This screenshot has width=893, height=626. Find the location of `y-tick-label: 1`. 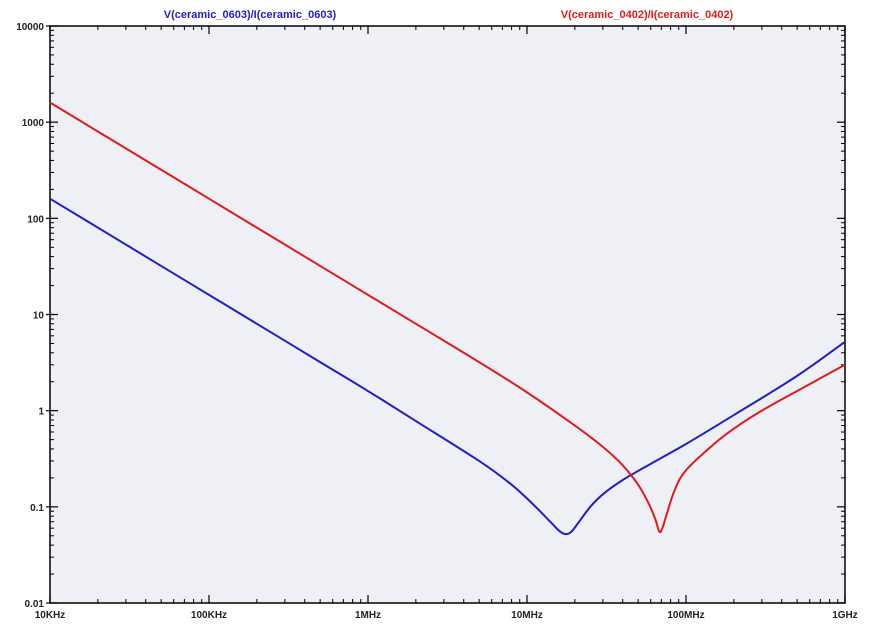

y-tick-label: 1 is located at coordinates (41, 412).